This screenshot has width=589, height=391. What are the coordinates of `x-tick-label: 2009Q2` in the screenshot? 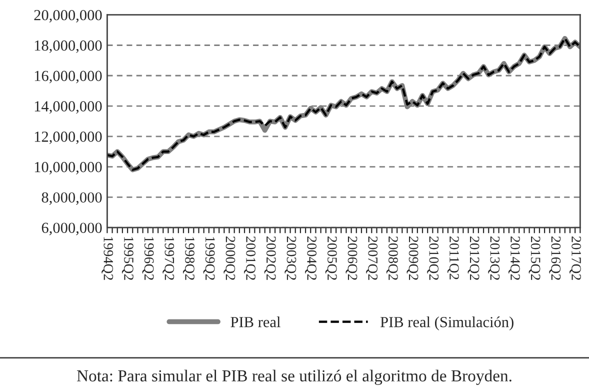 It's located at (412, 258).